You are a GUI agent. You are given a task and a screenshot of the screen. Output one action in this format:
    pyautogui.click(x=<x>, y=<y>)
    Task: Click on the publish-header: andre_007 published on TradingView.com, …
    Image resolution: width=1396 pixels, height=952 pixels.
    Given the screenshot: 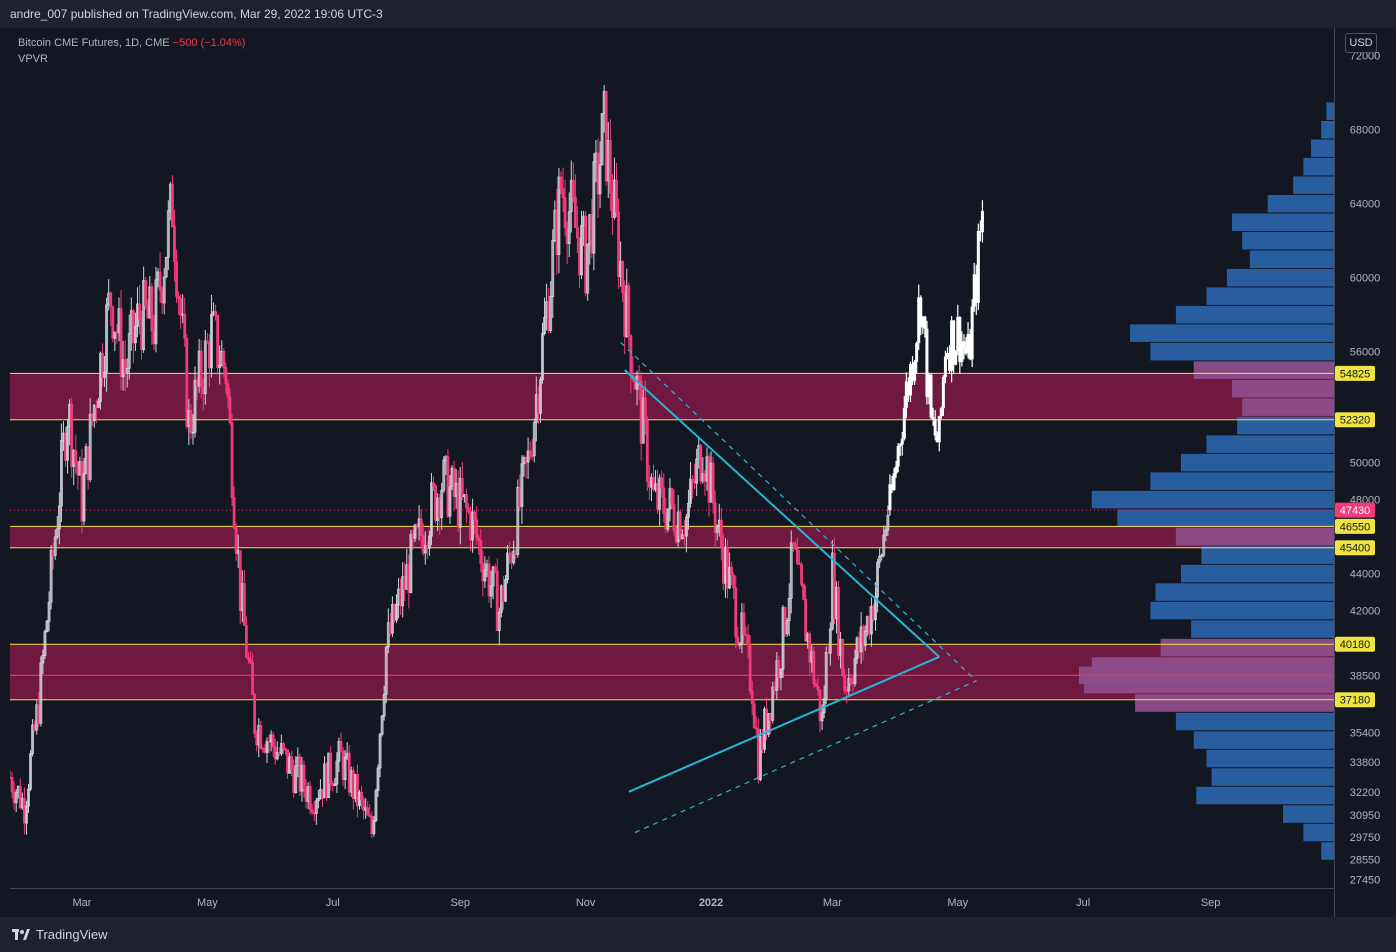 What is the action you would take?
    pyautogui.click(x=698, y=14)
    